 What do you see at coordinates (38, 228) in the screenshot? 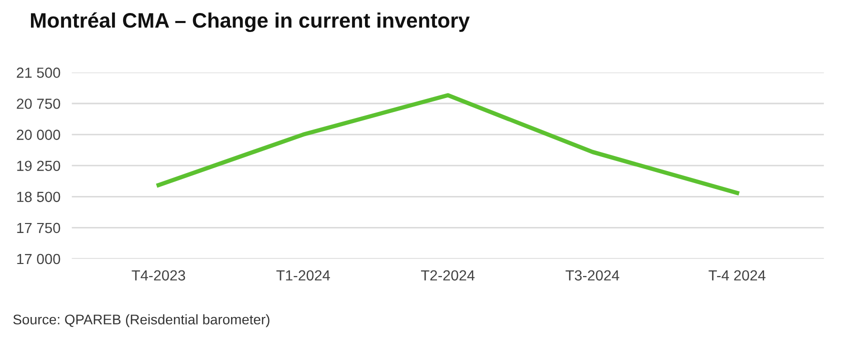
I see `y-tick-label: 17 750` at bounding box center [38, 228].